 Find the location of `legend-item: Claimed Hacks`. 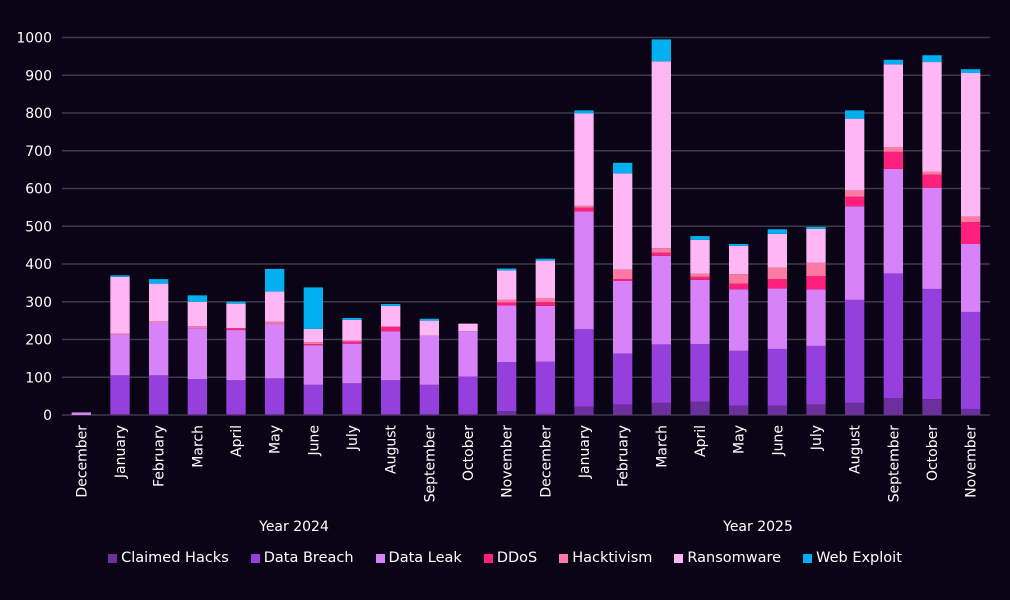

legend-item: Claimed Hacks is located at coordinates (168, 558).